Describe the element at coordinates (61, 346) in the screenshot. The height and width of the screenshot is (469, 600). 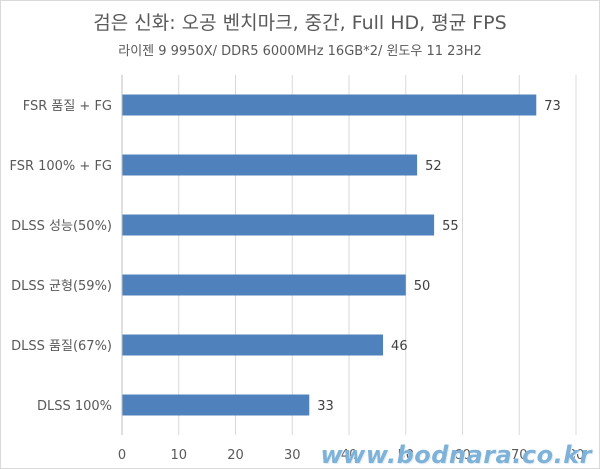
I see `category-label: DLSS 품질(67%)` at that location.